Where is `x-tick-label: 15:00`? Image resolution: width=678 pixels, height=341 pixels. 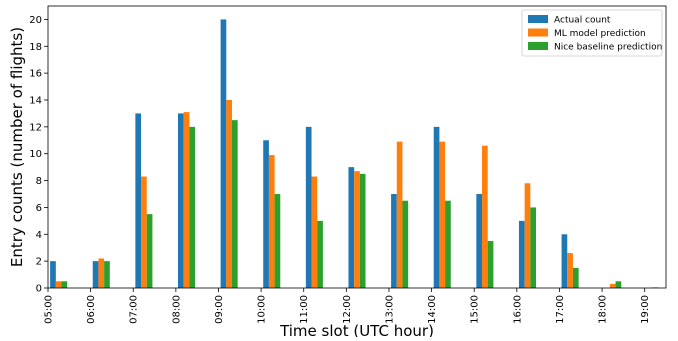 x-tick-label: 15:00 is located at coordinates (475, 309).